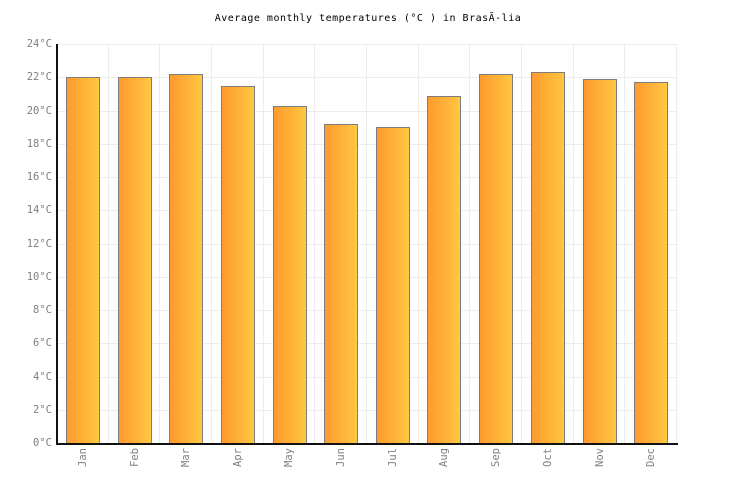 The width and height of the screenshot is (736, 500). What do you see at coordinates (39, 177) in the screenshot?
I see `y-tick-label: 16°C` at bounding box center [39, 177].